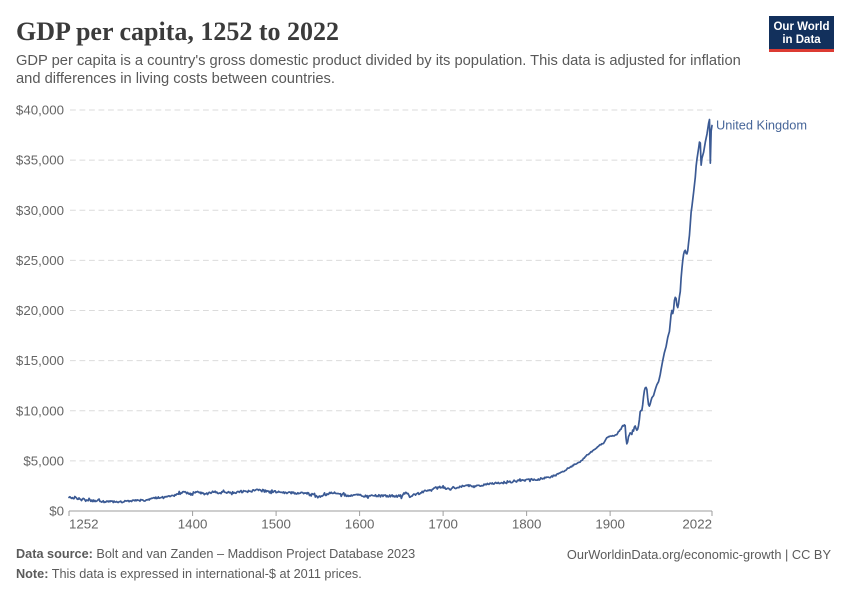  I want to click on svg-text: $5,000, so click(43, 460).